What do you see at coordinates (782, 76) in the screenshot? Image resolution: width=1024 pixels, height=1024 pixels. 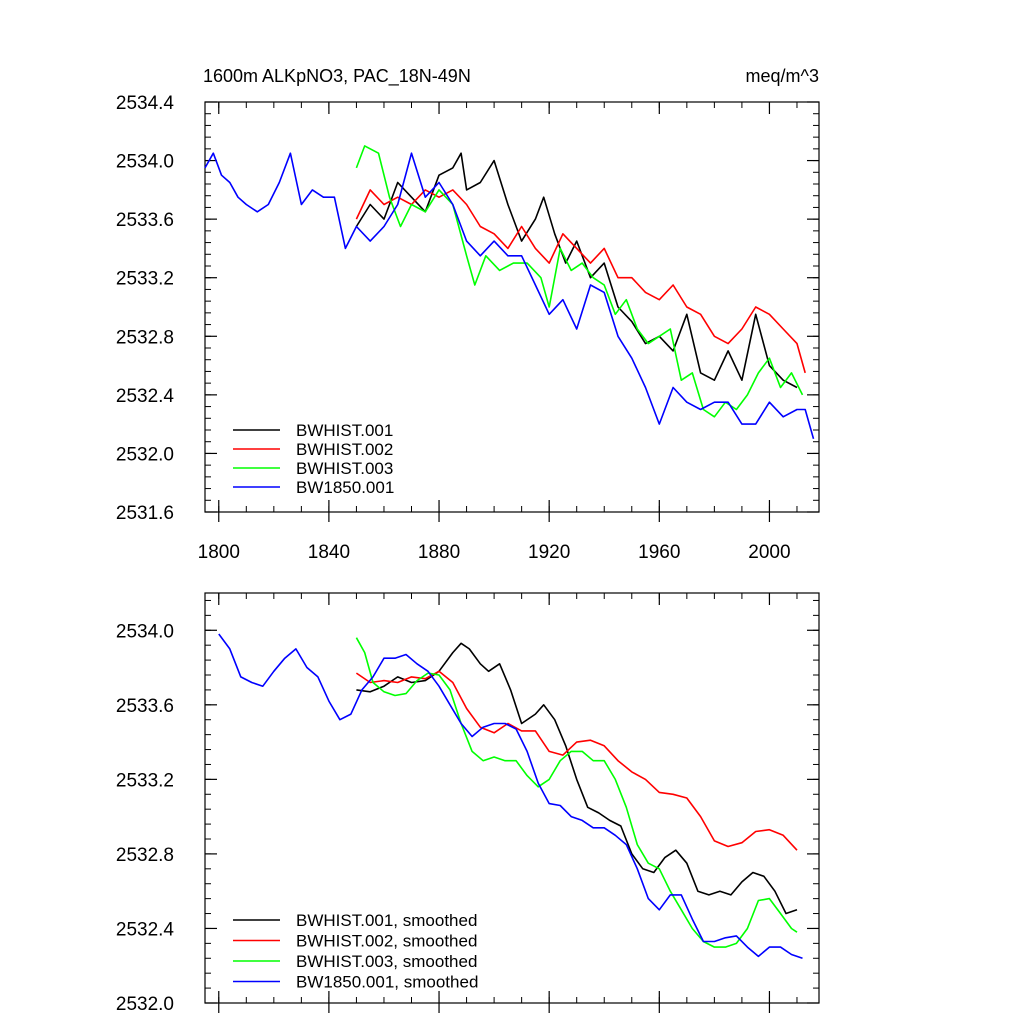 I see `top-panel-units: meq/m^3` at bounding box center [782, 76].